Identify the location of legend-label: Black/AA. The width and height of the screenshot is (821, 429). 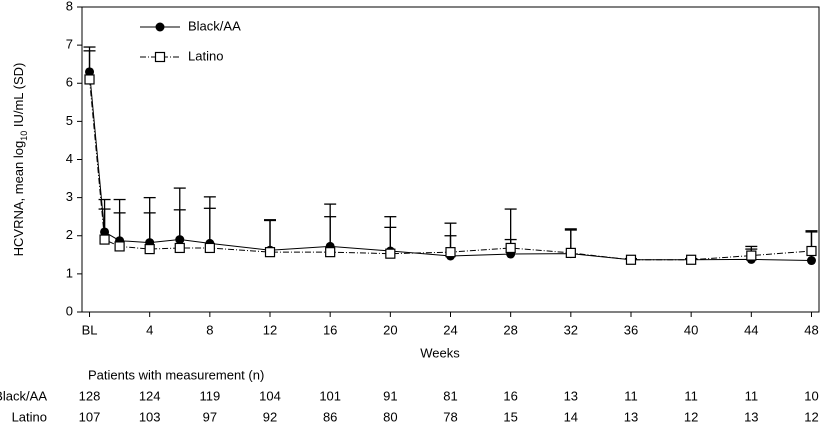
(214, 25).